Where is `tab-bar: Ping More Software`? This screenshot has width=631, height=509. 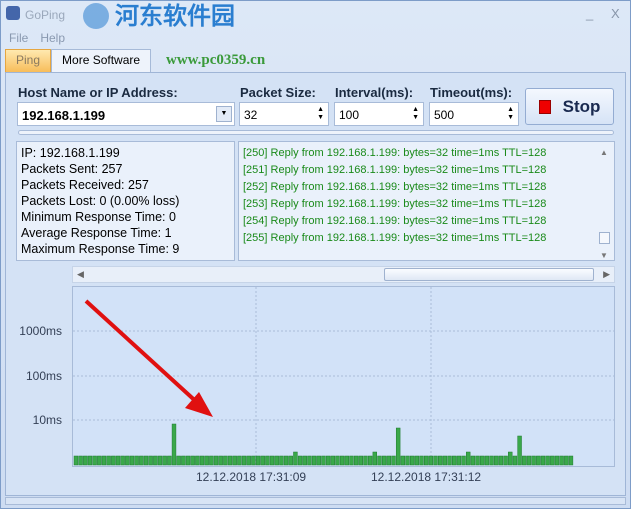 tab-bar: Ping More Software is located at coordinates (78, 61).